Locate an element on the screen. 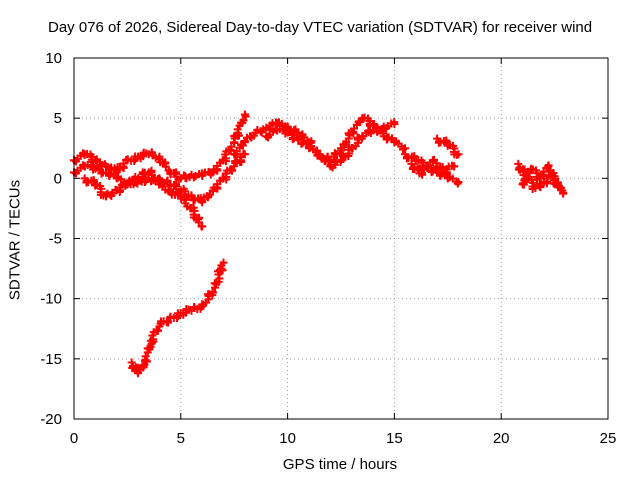  y-tick-label: 0 is located at coordinates (58, 178).